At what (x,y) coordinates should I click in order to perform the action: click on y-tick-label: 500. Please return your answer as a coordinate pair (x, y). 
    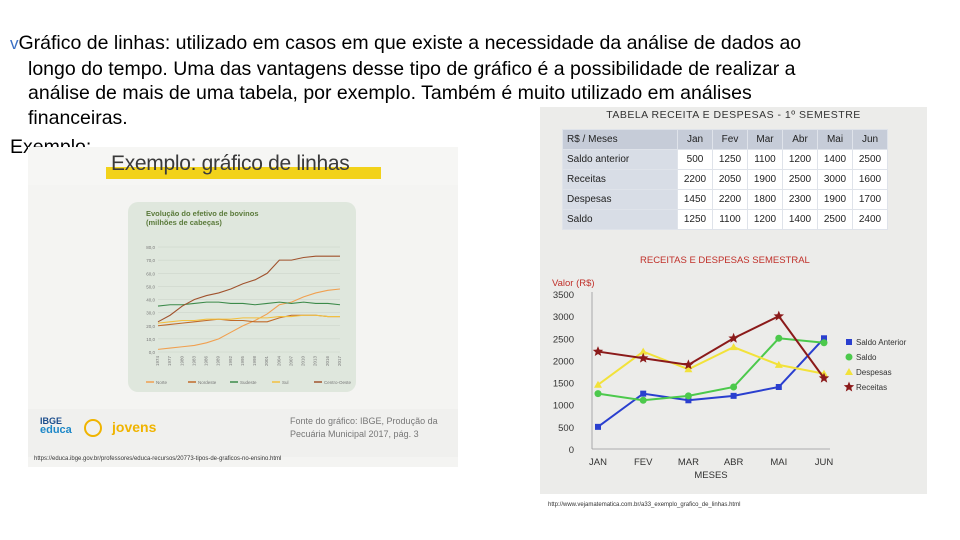
    Looking at the image, I should click on (566, 428).